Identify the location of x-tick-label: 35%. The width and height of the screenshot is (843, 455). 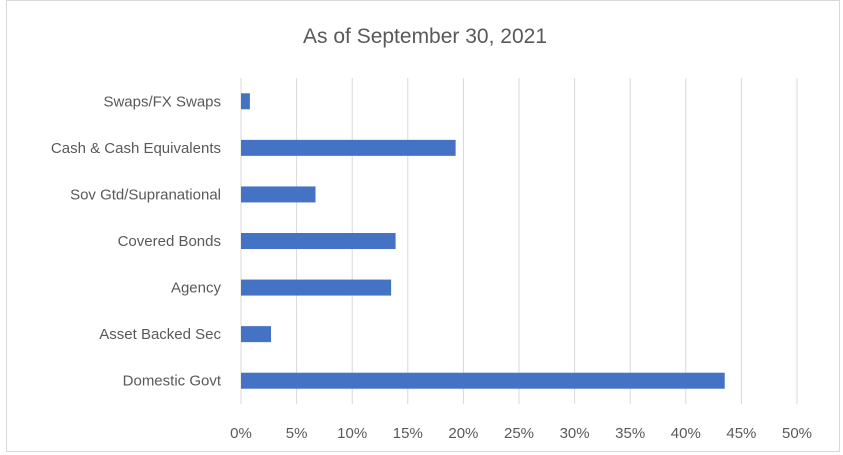
(630, 433).